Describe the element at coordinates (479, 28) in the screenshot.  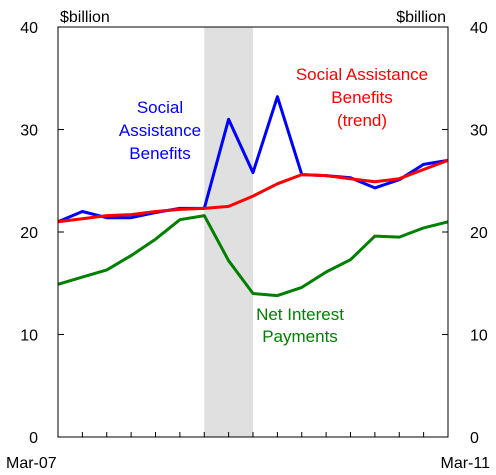
I see `y-tick-label-right: 40` at that location.